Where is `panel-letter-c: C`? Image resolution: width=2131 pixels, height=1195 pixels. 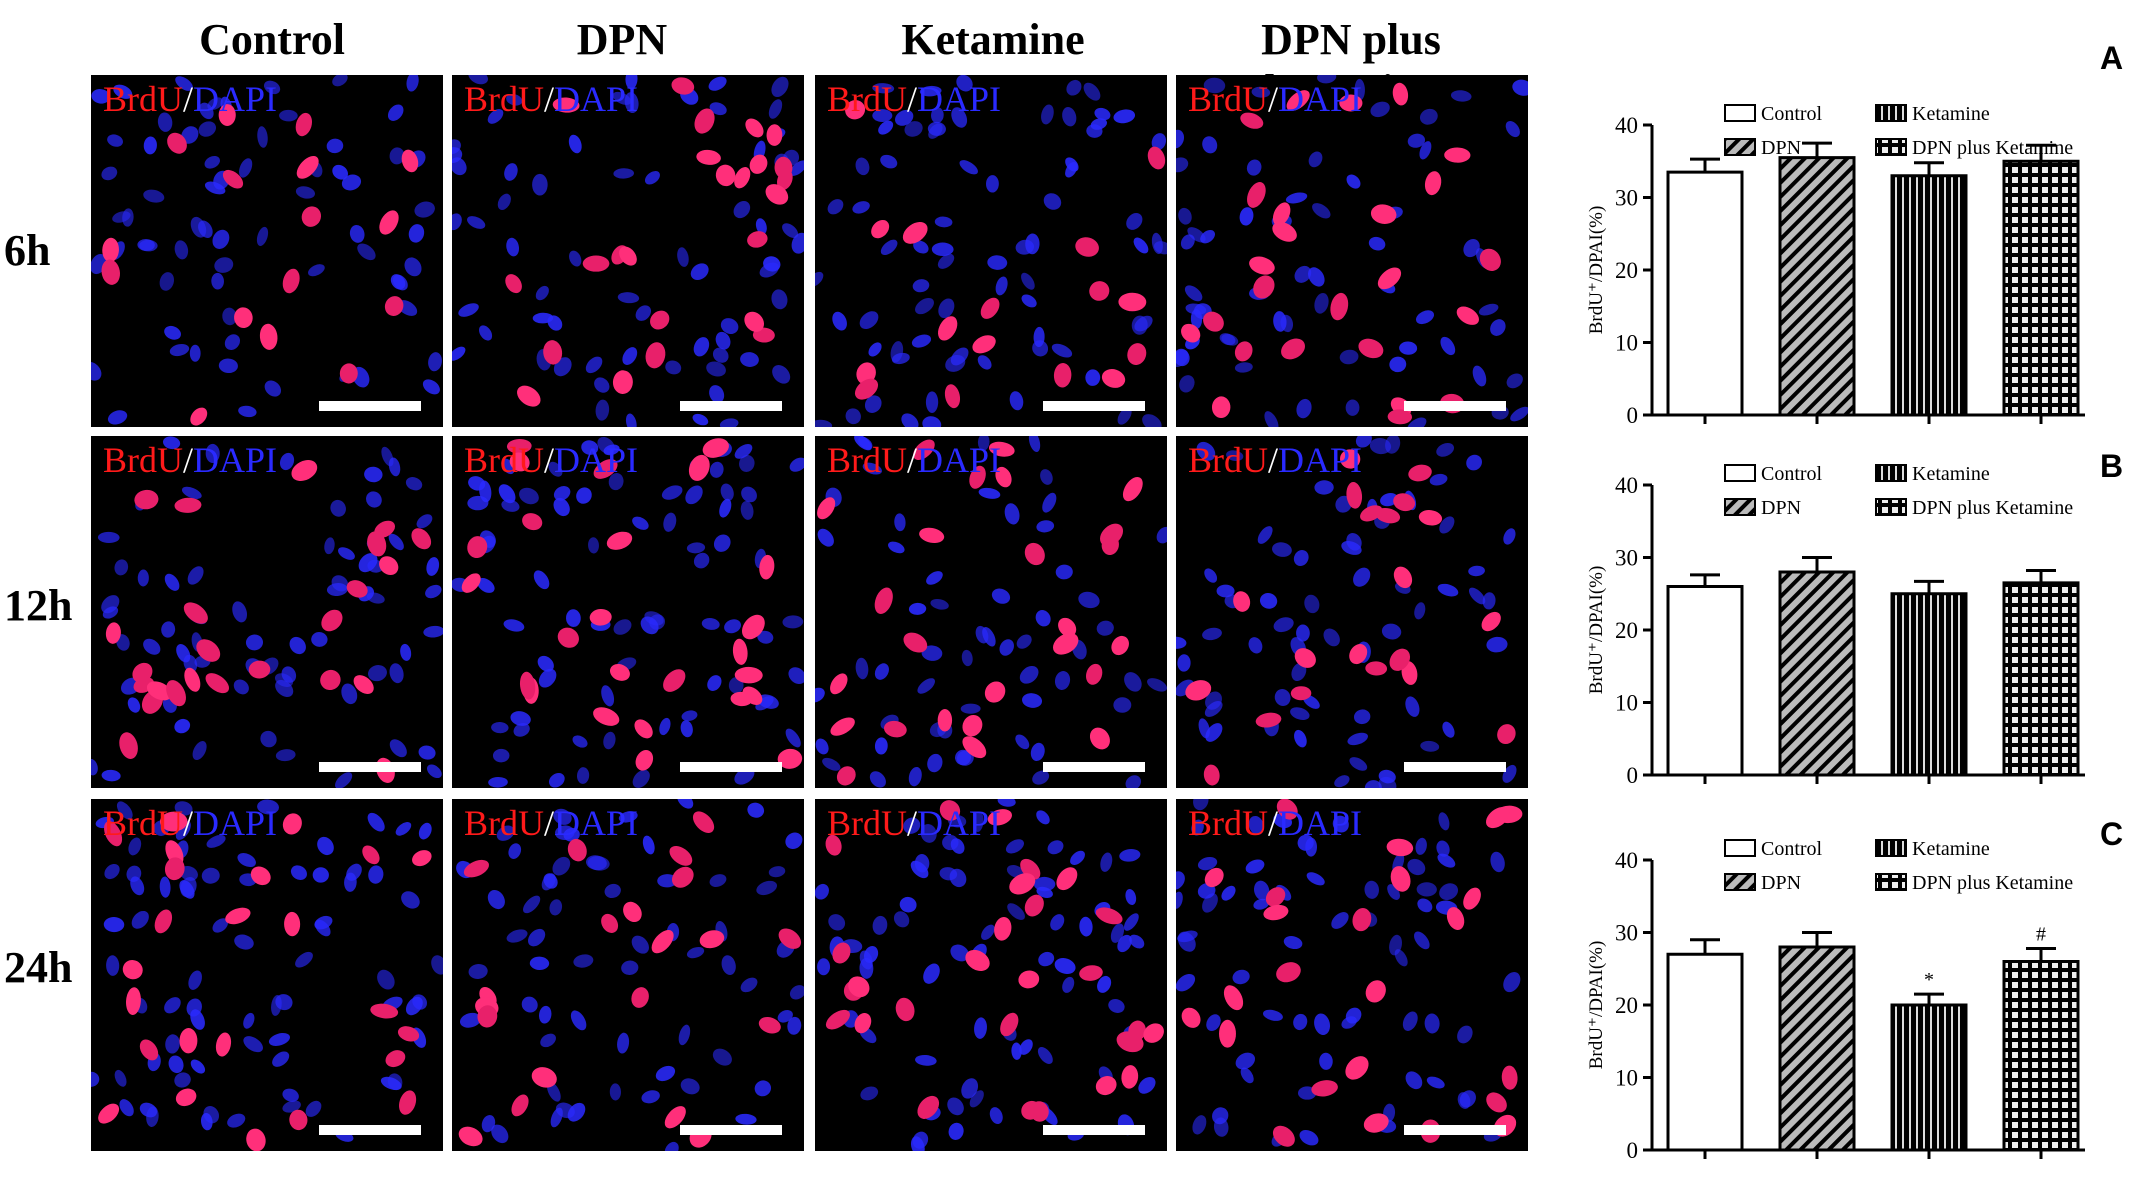 panel-letter-c: C is located at coordinates (2112, 834).